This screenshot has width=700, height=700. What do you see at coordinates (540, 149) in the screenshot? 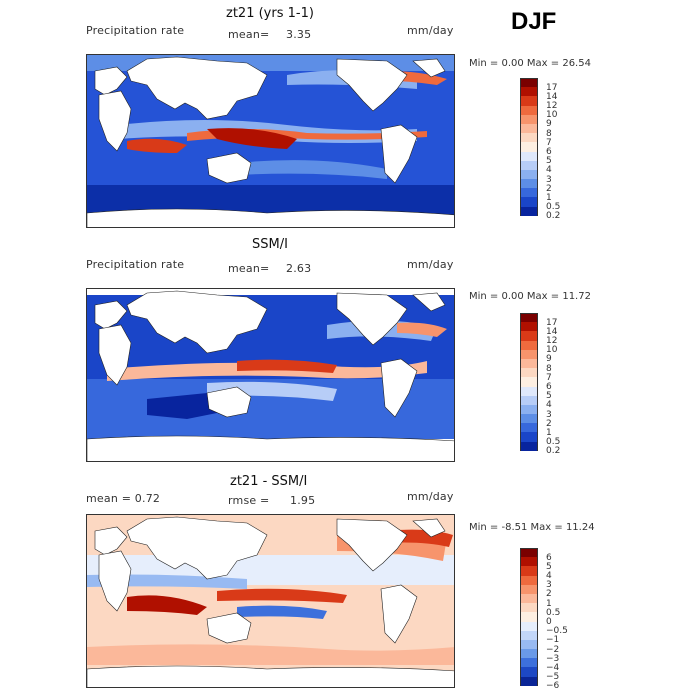
I see `panel-1-colorbar: 17 14 12 10 9 8 7 6 5 4 3 2 1 0.5 0.2` at bounding box center [540, 149].